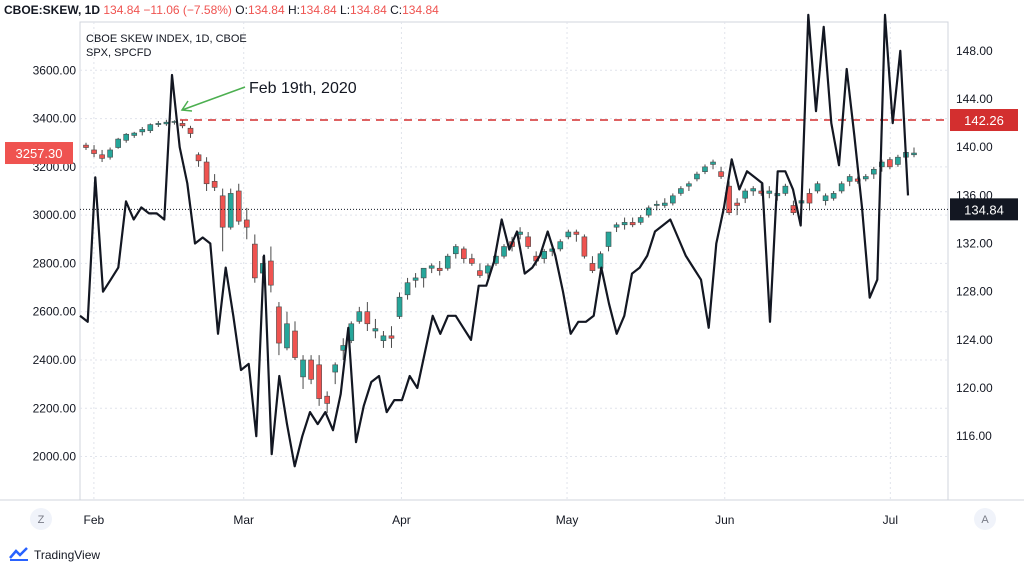 This screenshot has width=1024, height=570. What do you see at coordinates (19, 554) in the screenshot?
I see `tradingview-logo-icon` at bounding box center [19, 554].